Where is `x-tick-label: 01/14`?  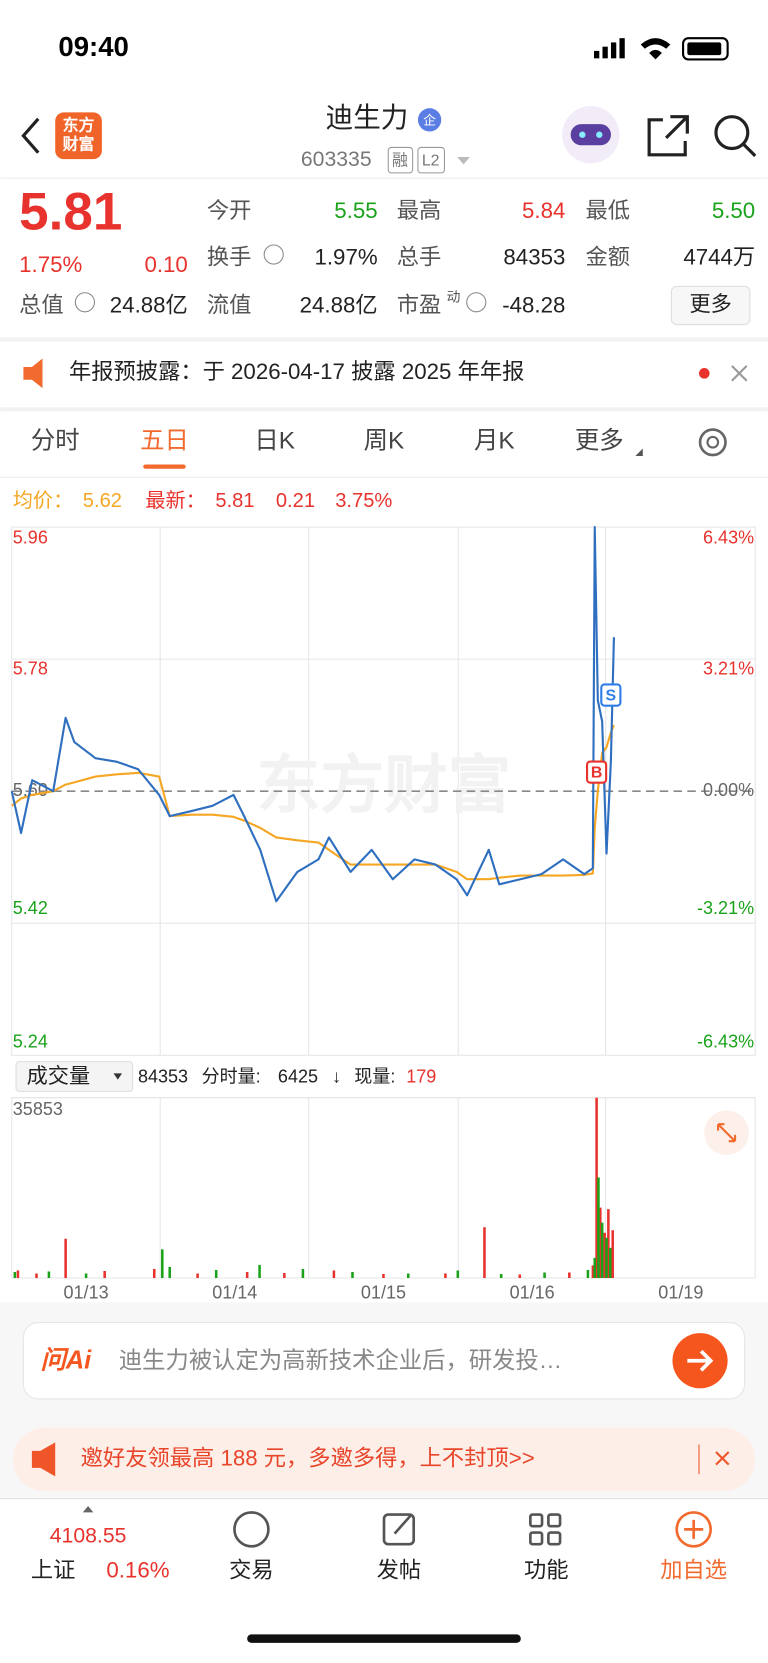 x-tick-label: 01/14 is located at coordinates (234, 1293).